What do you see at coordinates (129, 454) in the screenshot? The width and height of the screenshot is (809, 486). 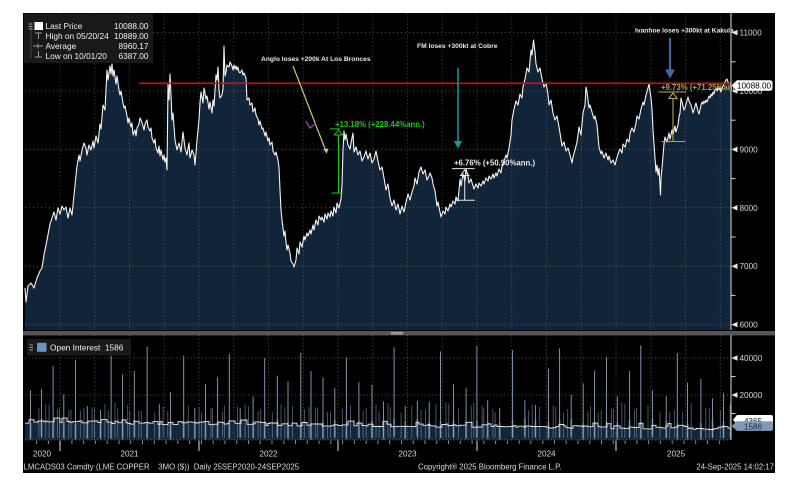 I see `svg-text: 2021` at bounding box center [129, 454].